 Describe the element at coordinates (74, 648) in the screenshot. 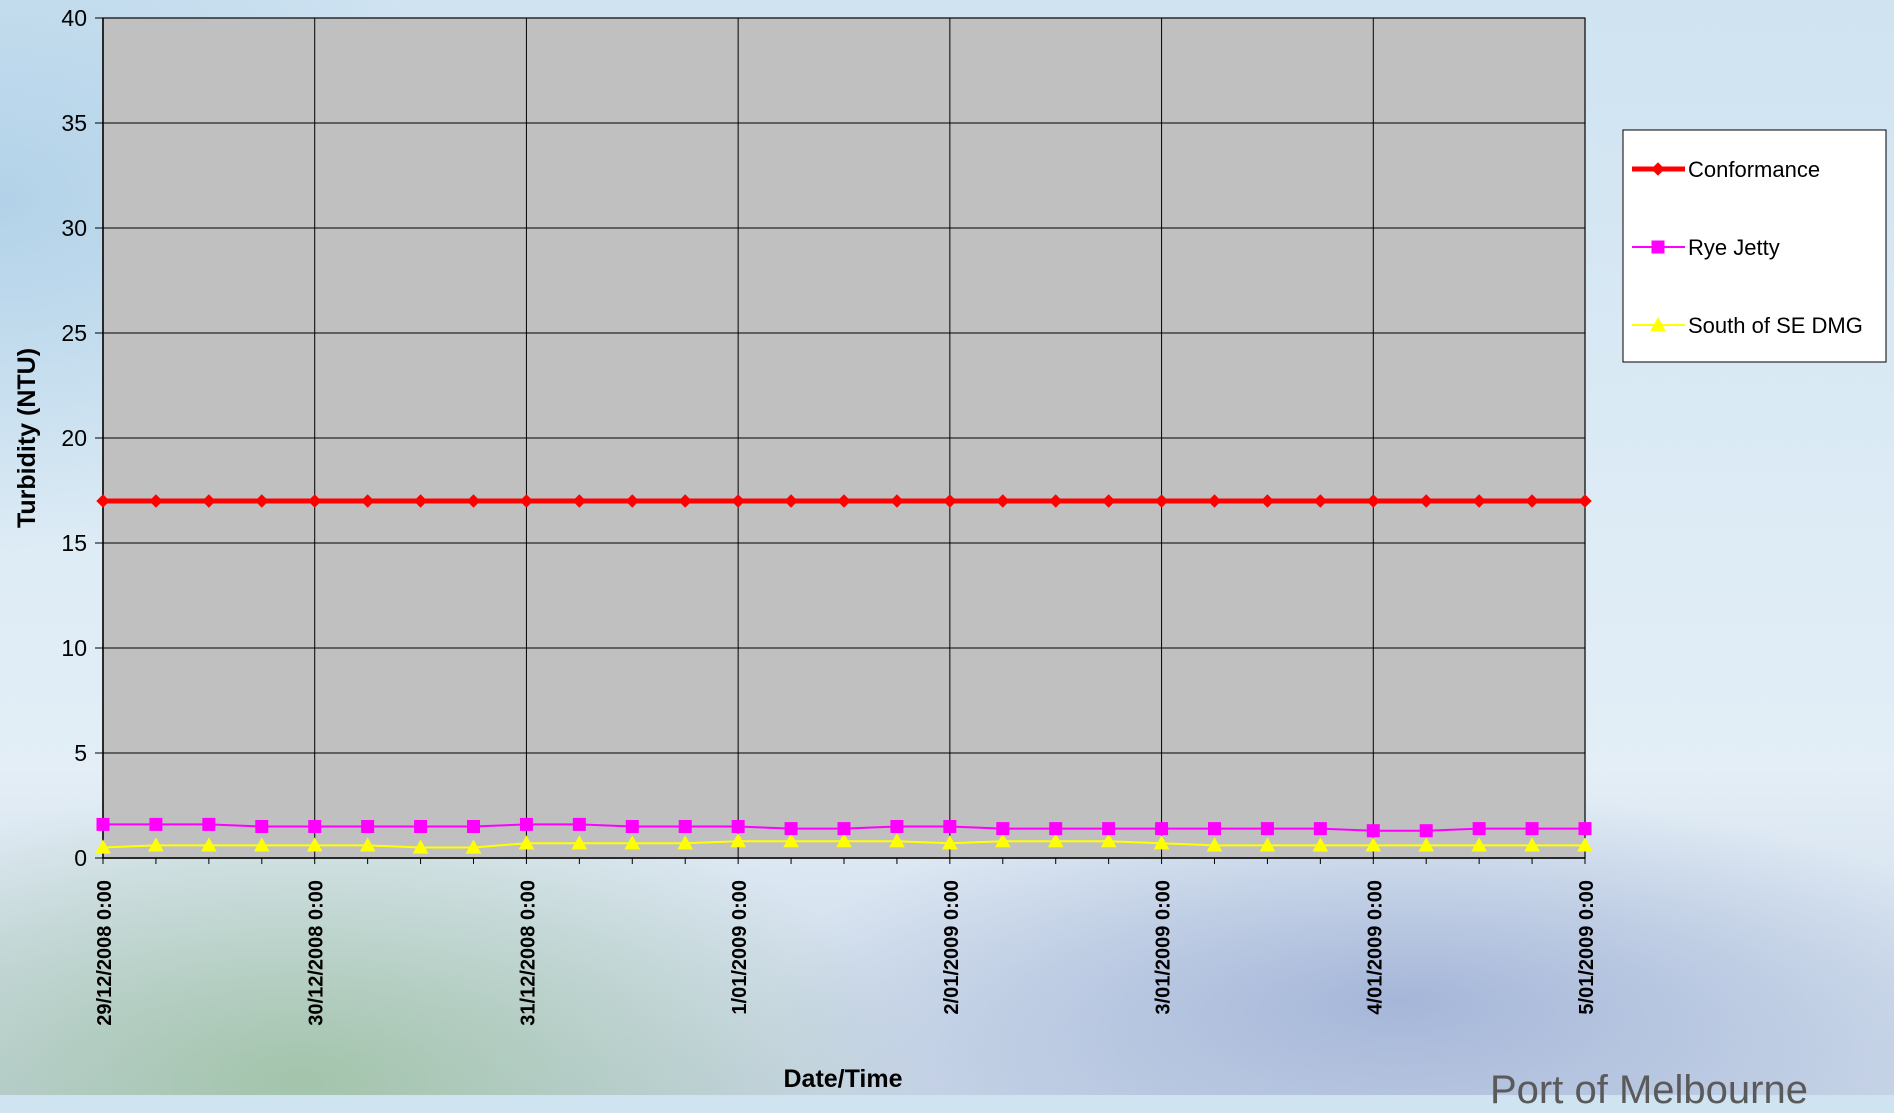

I see `tick-label-y: 10` at that location.